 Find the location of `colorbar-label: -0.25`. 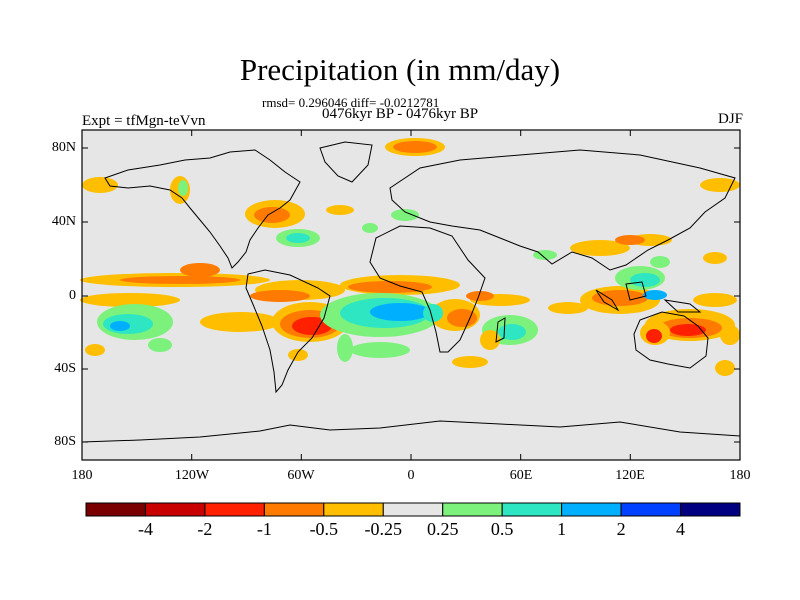

colorbar-label: -0.25 is located at coordinates (383, 529).